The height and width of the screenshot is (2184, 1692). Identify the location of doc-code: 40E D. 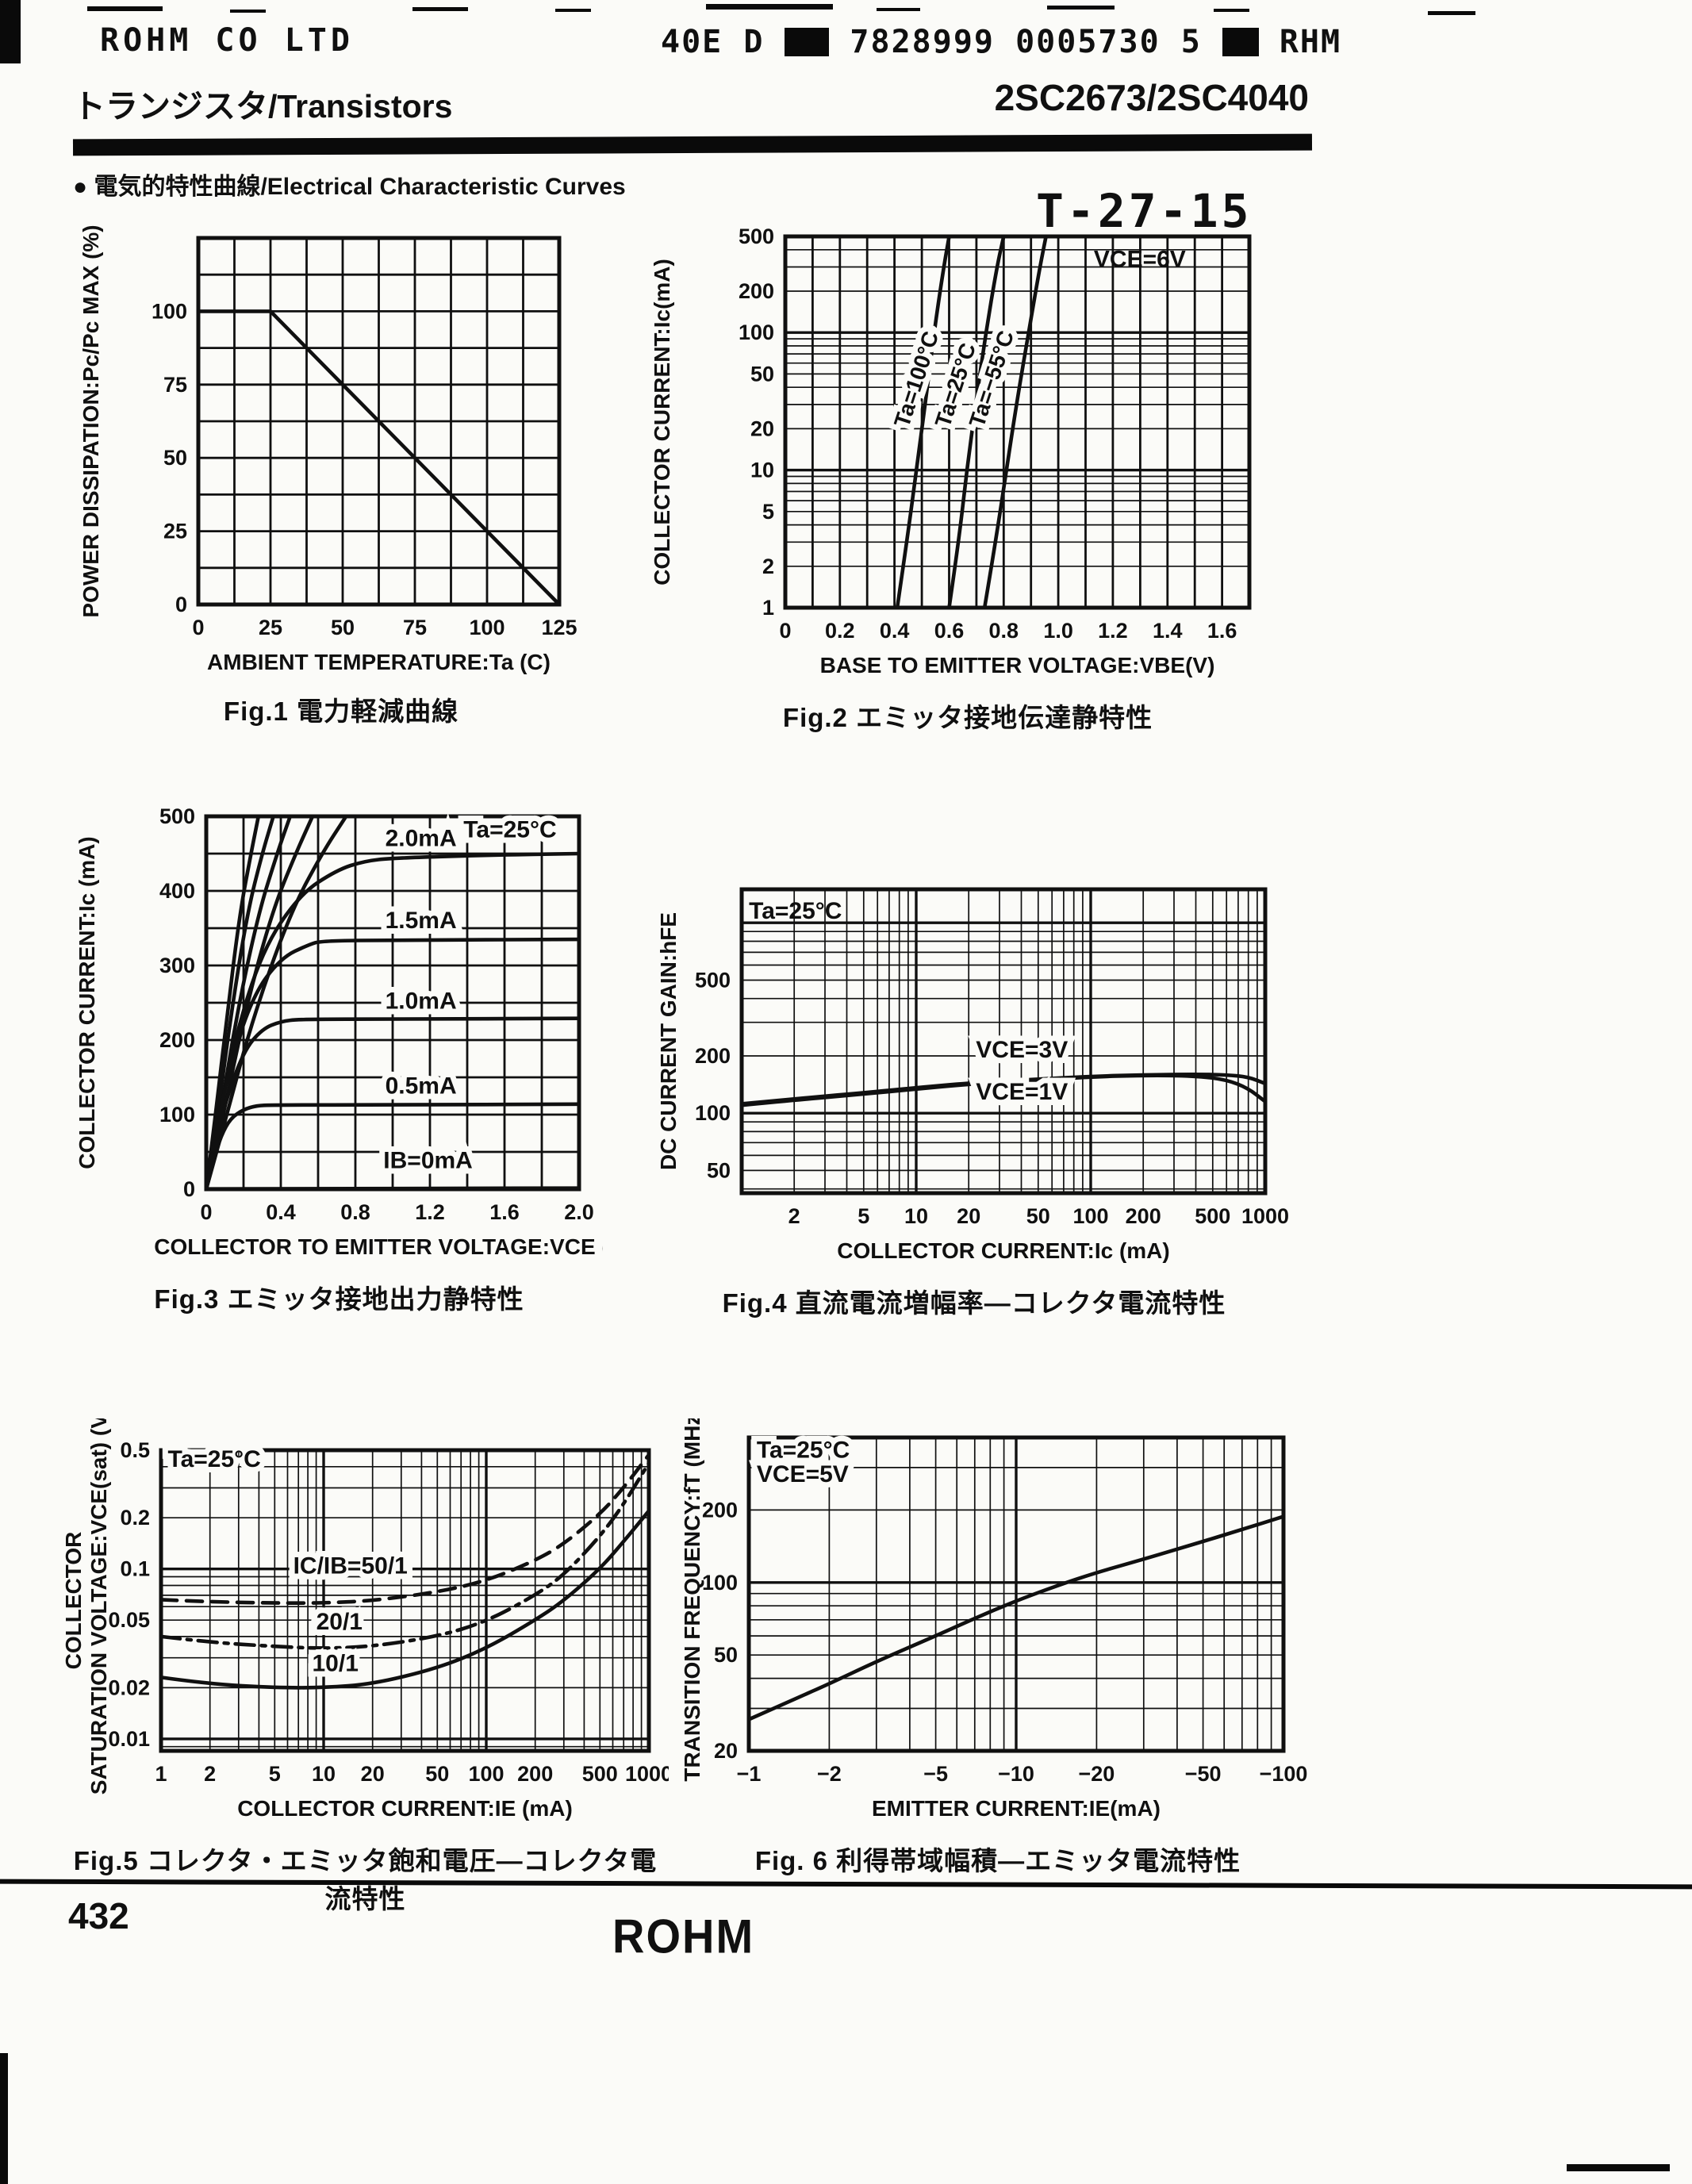
(713, 42).